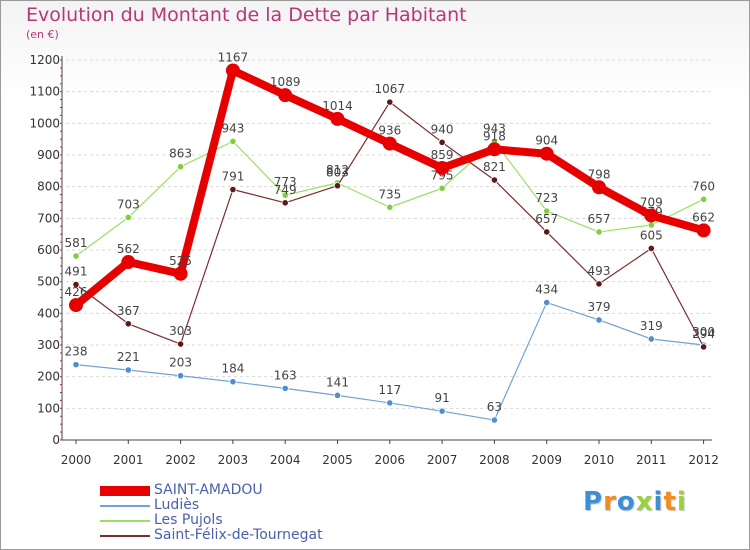 The height and width of the screenshot is (550, 750). I want to click on logo-letter: P, so click(593, 502).